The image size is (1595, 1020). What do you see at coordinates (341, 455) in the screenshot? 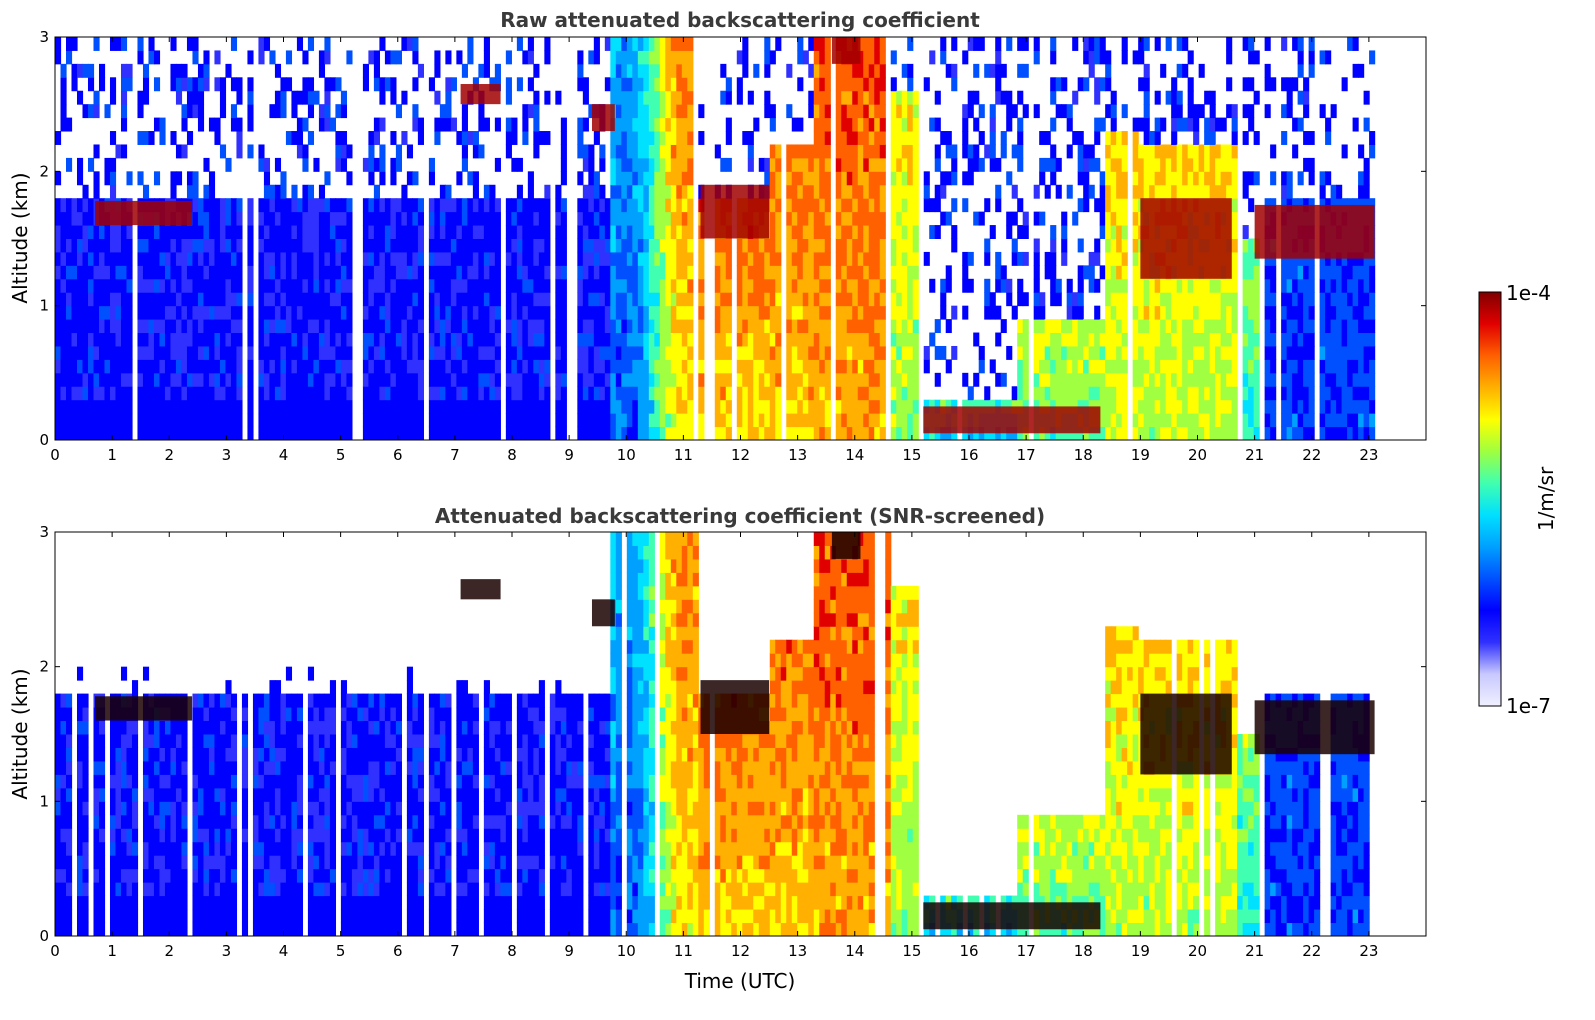
I see `x-tick-label: 5` at bounding box center [341, 455].